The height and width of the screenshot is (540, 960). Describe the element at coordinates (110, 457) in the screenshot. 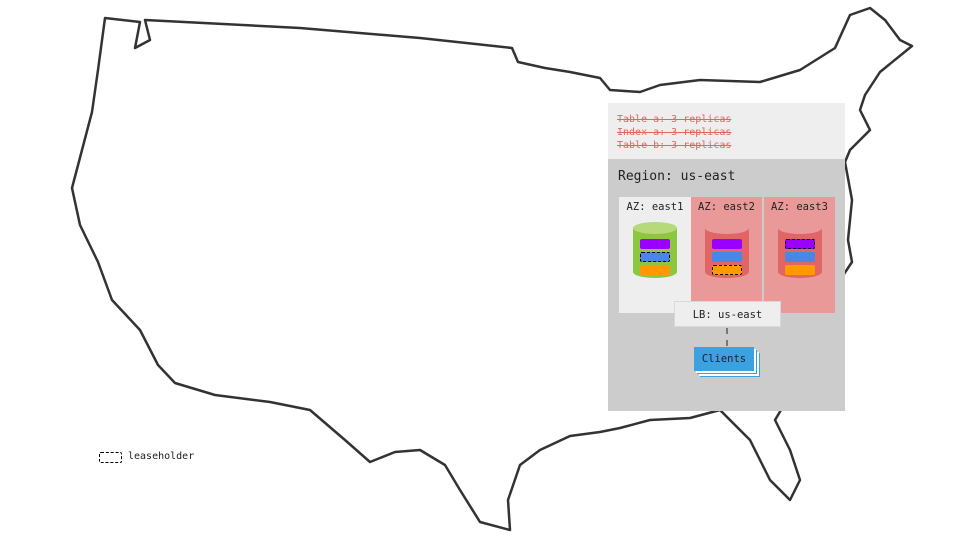

I see `leaseholder-legend-swatch` at that location.